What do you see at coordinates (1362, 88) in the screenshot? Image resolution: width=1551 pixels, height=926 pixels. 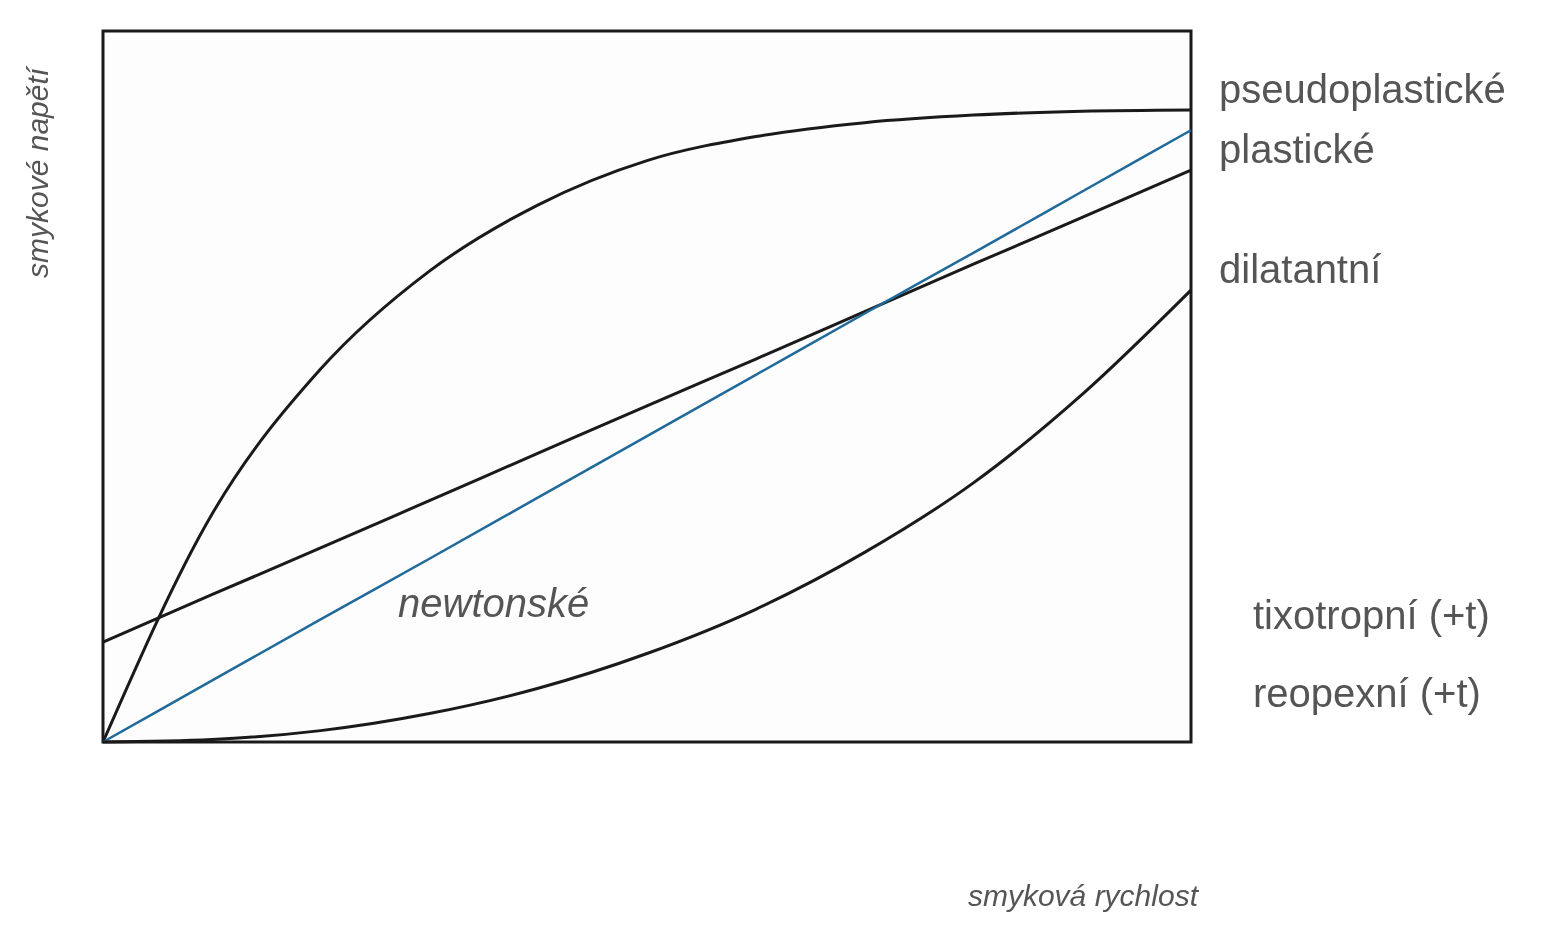 I see `series-label: pseudoplastické` at bounding box center [1362, 88].